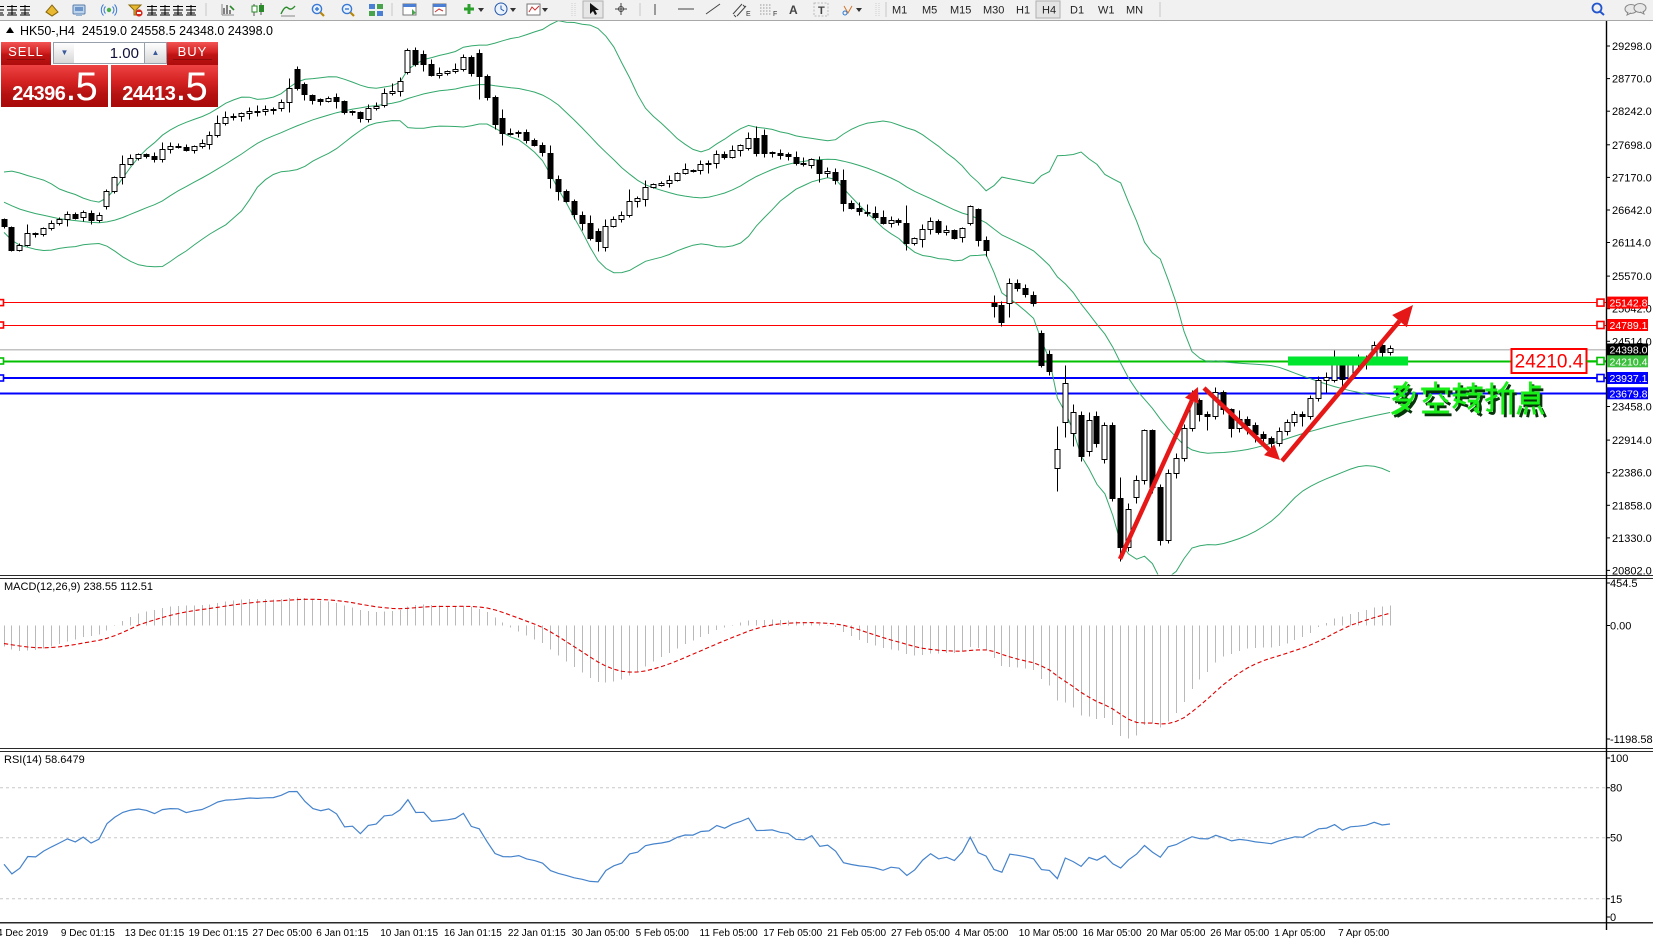 Image resolution: width=1653 pixels, height=942 pixels. What do you see at coordinates (1300, 933) in the screenshot?
I see `svg-text: 1 Apr 05:00` at bounding box center [1300, 933].